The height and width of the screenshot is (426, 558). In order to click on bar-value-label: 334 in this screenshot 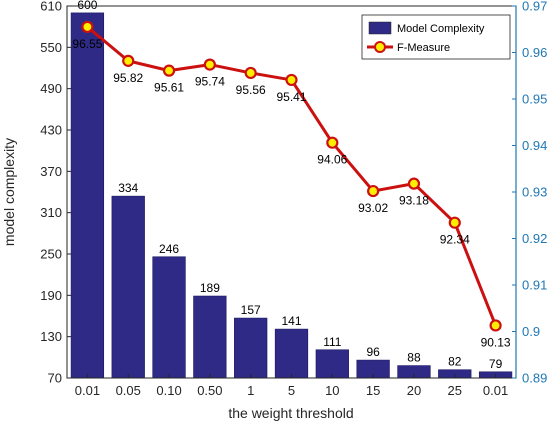, I will do `click(128, 188)`.